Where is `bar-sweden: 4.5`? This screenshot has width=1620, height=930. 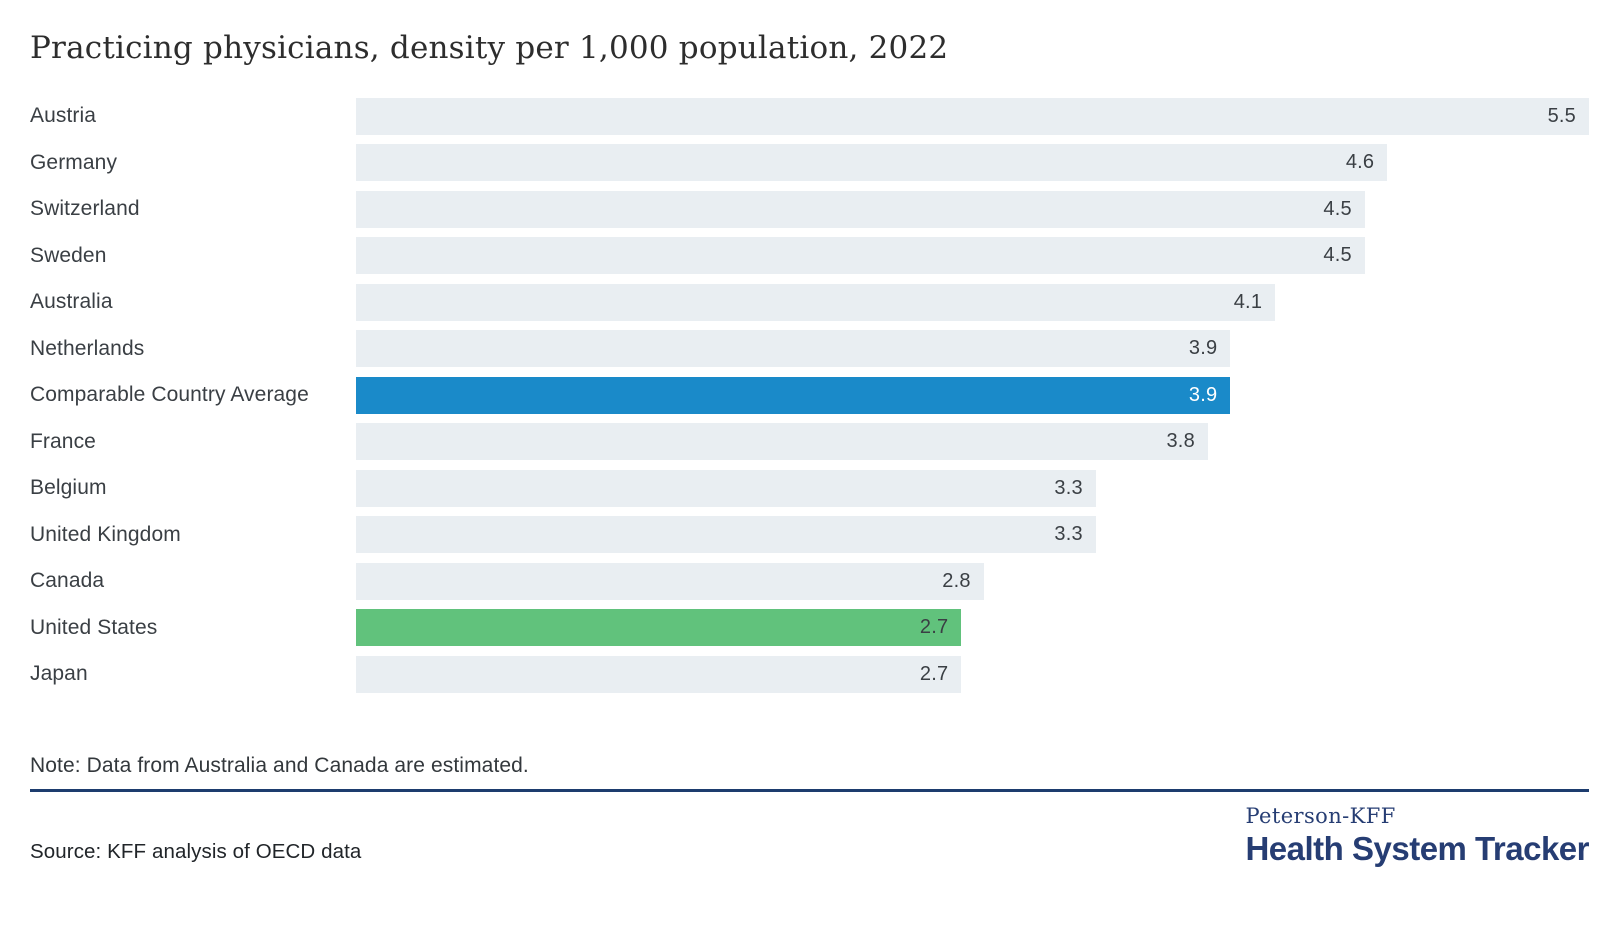
bar-sweden: 4.5 is located at coordinates (860, 256).